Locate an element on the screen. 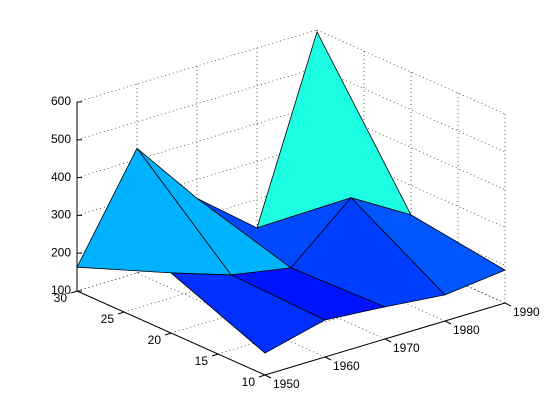 Image resolution: width=560 pixels, height=420 pixels. y-tick-label: 20 is located at coordinates (155, 340).